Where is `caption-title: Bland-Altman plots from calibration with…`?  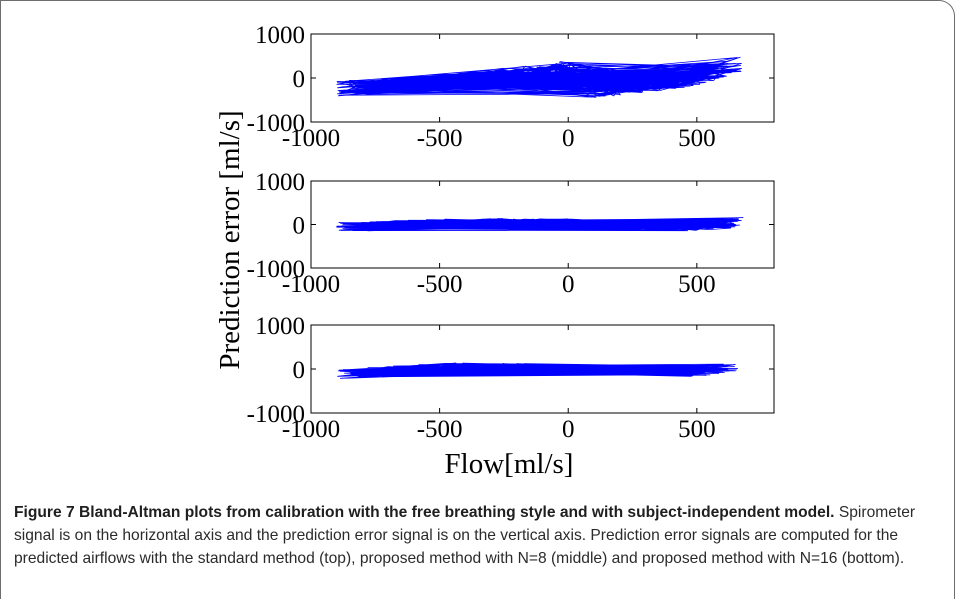 caption-title: Bland-Altman plots from calibration with… is located at coordinates (457, 512).